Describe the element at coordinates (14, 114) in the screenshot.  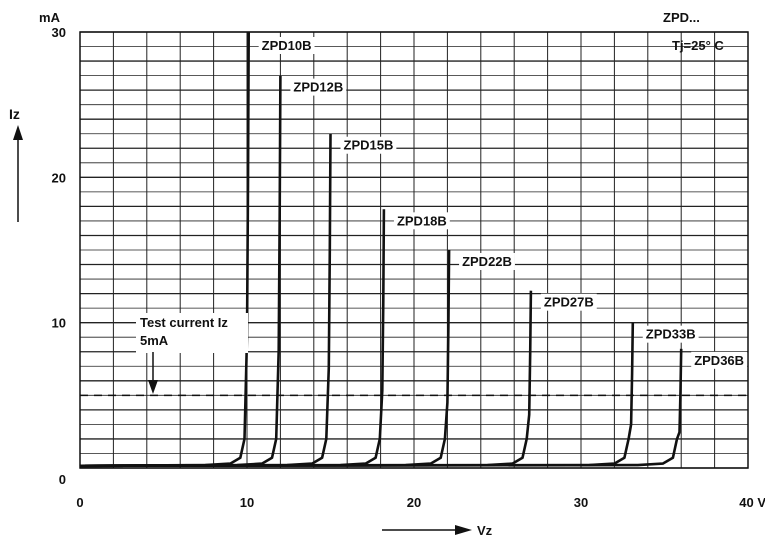
I see `y-axis-label: Iz` at that location.